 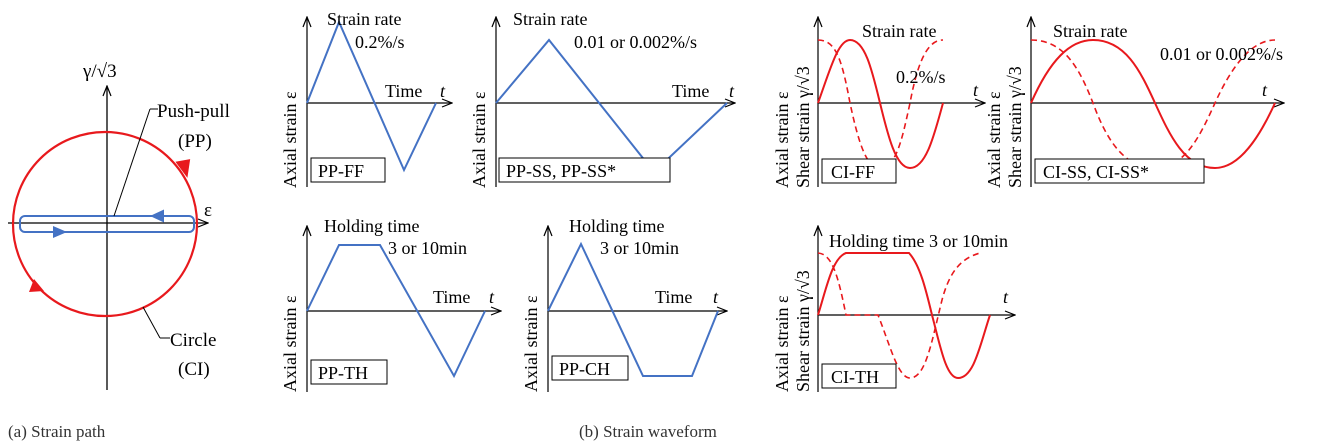 What do you see at coordinates (899, 315) in the screenshot?
I see `ci-th-shear-wave` at bounding box center [899, 315].